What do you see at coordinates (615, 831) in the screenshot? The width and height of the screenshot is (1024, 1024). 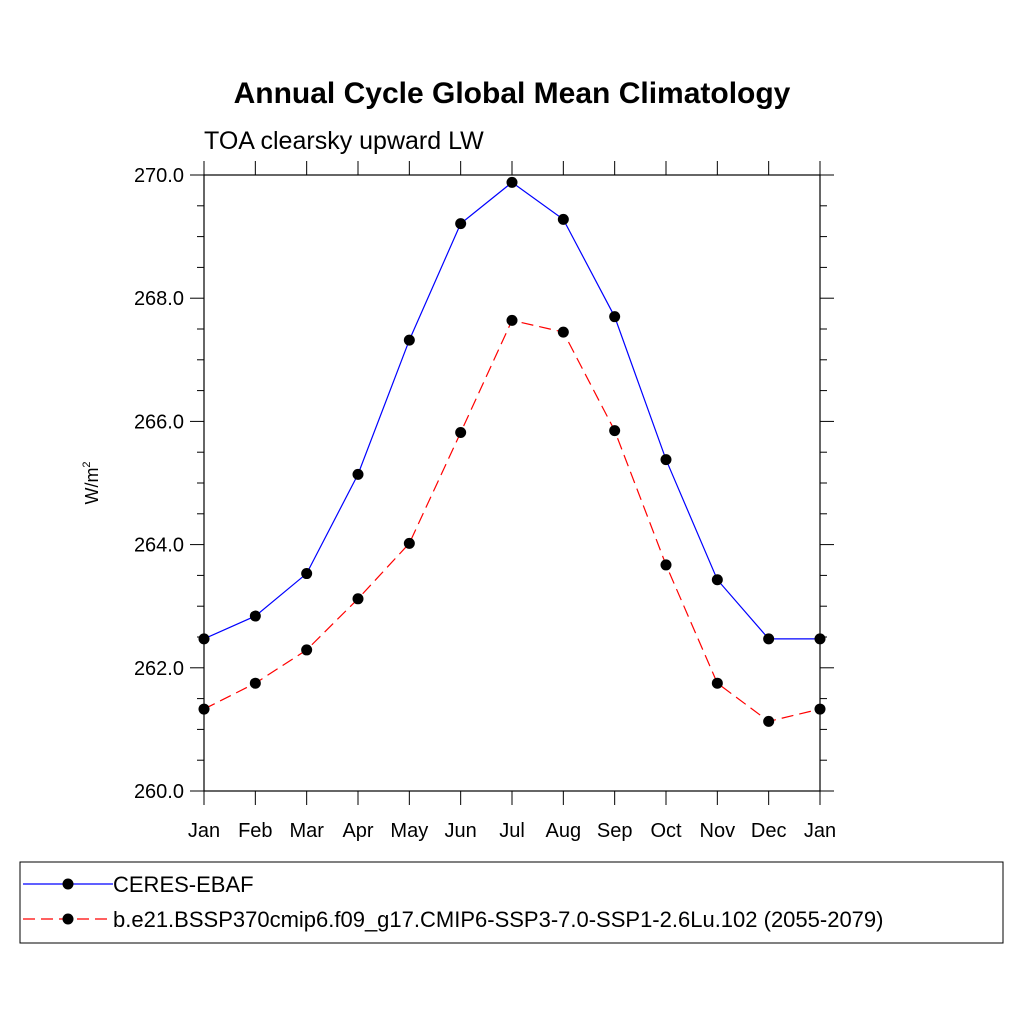 I see `x-tick-label: Sep` at bounding box center [615, 831].